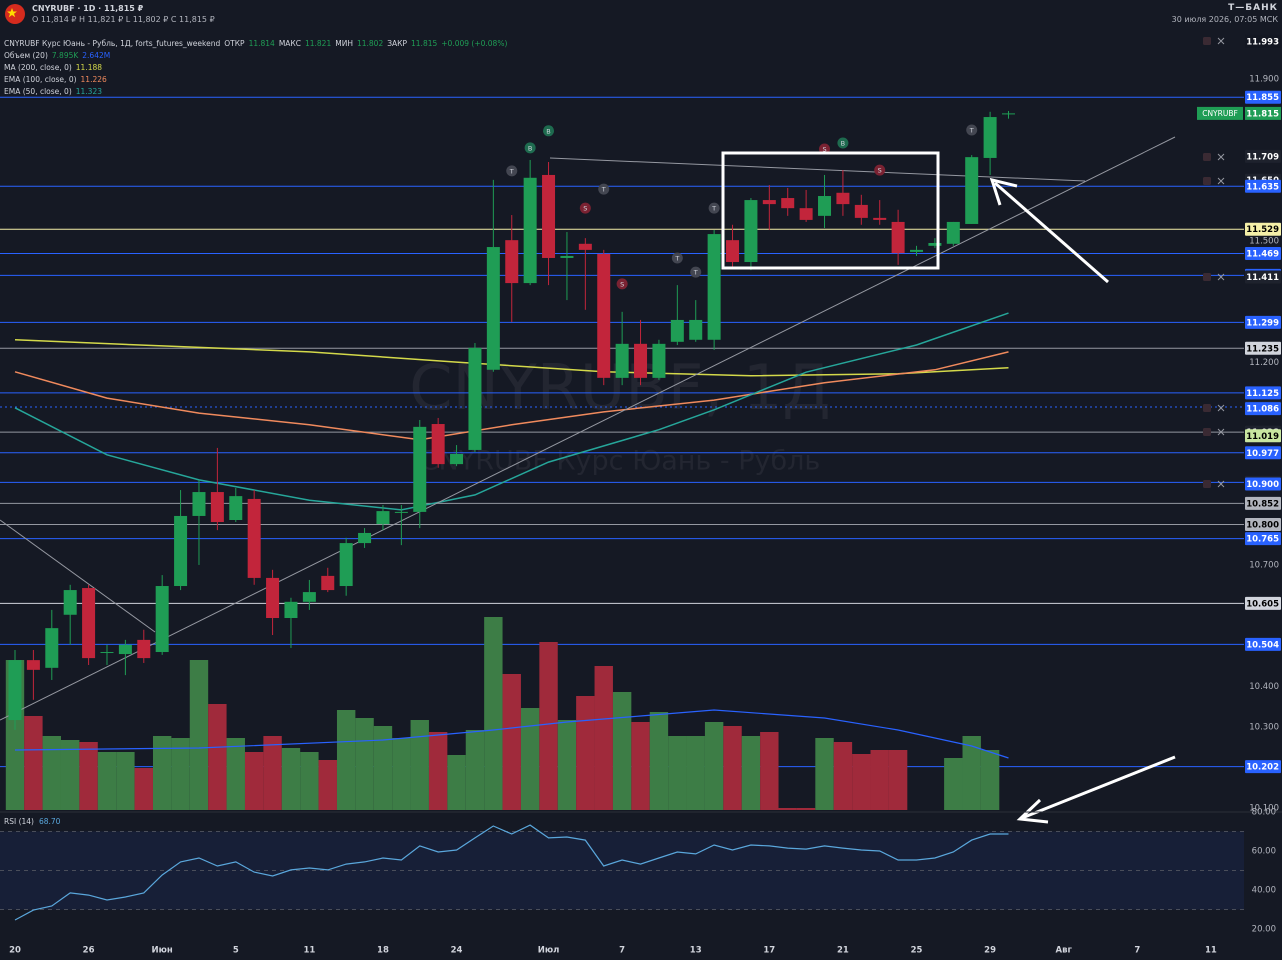 The height and width of the screenshot is (960, 1282). I want to click on symbol-line: CNYRUBF · 1D · 11,815 ₽, so click(88, 8).